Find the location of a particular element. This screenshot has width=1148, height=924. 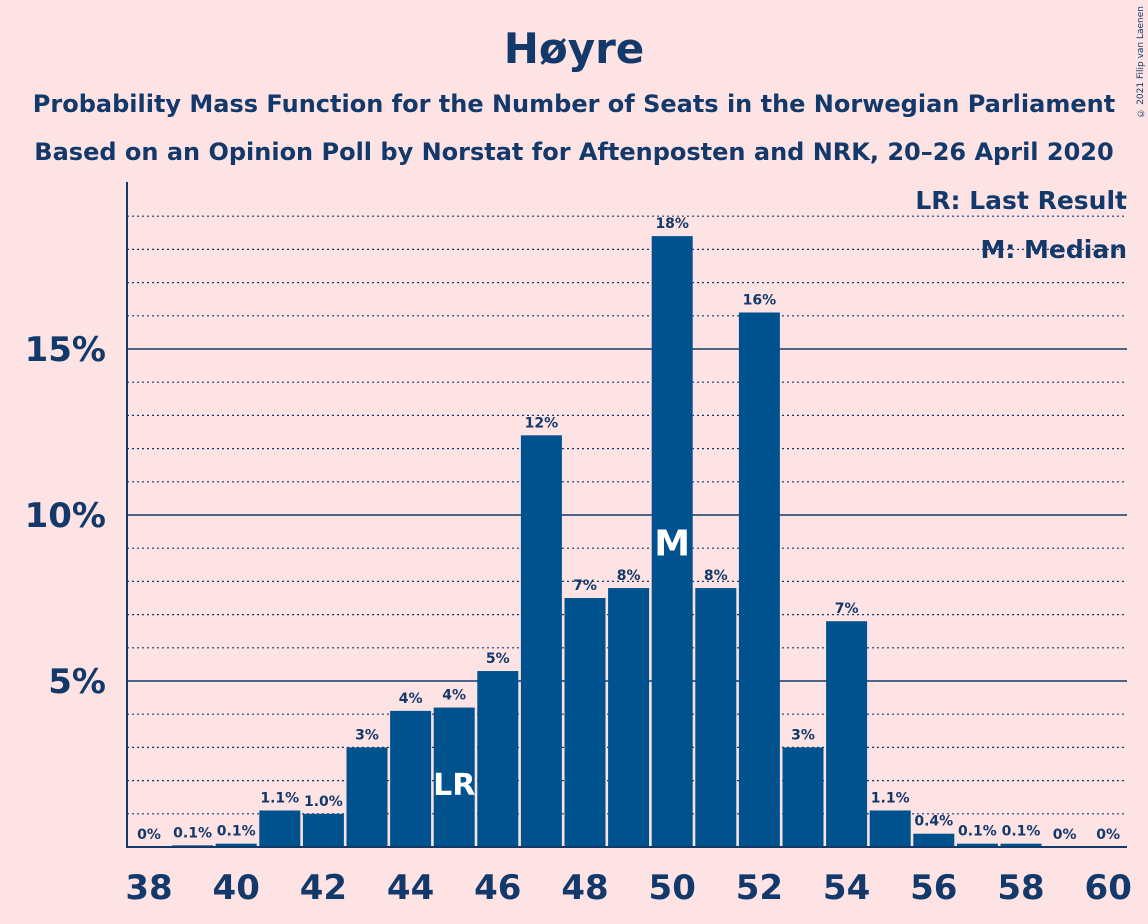

bar-label-seats-39: 0.1% is located at coordinates (192, 833).